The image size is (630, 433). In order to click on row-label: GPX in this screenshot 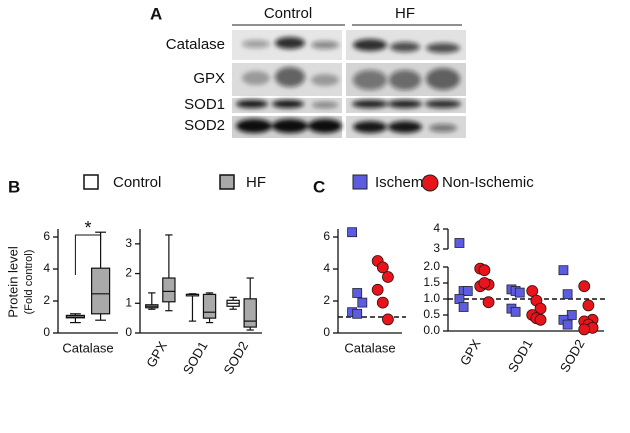, I will do `click(209, 78)`.